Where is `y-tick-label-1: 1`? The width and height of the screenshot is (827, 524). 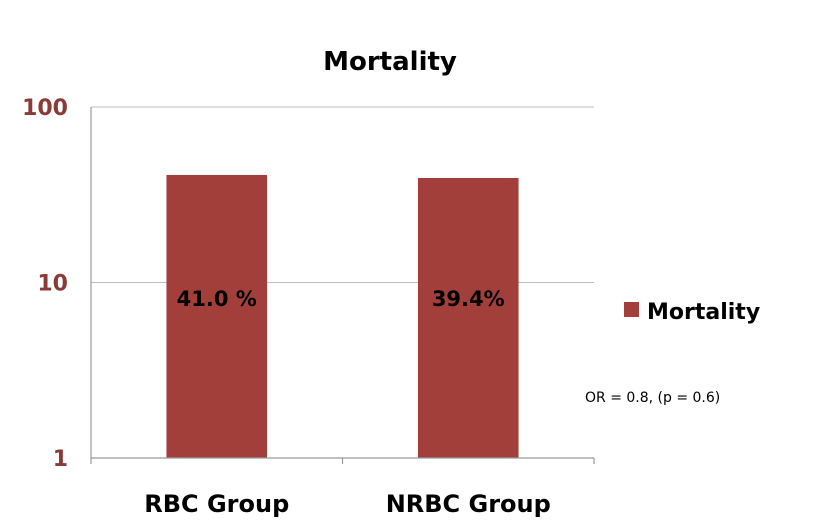 y-tick-label-1: 1 is located at coordinates (60, 459).